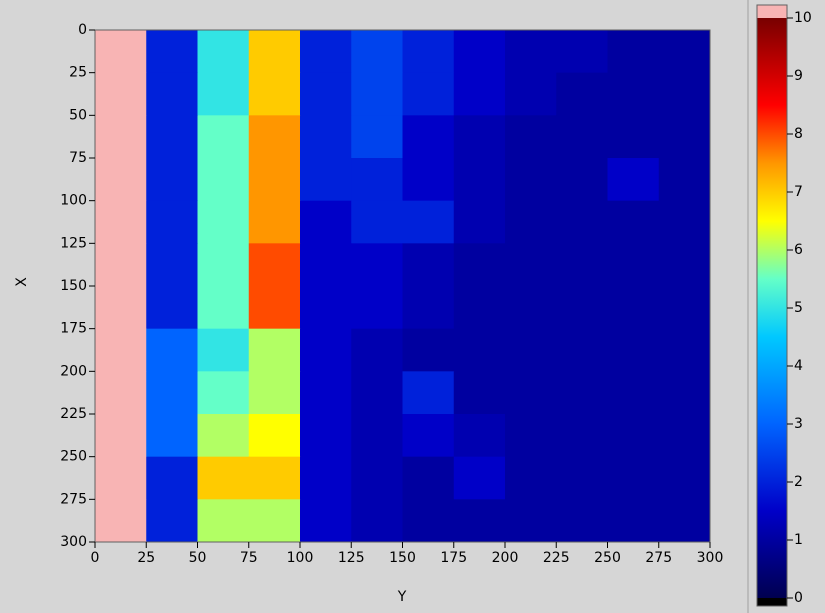 The width and height of the screenshot is (825, 613). What do you see at coordinates (710, 558) in the screenshot?
I see `x-tick-label: 300` at bounding box center [710, 558].